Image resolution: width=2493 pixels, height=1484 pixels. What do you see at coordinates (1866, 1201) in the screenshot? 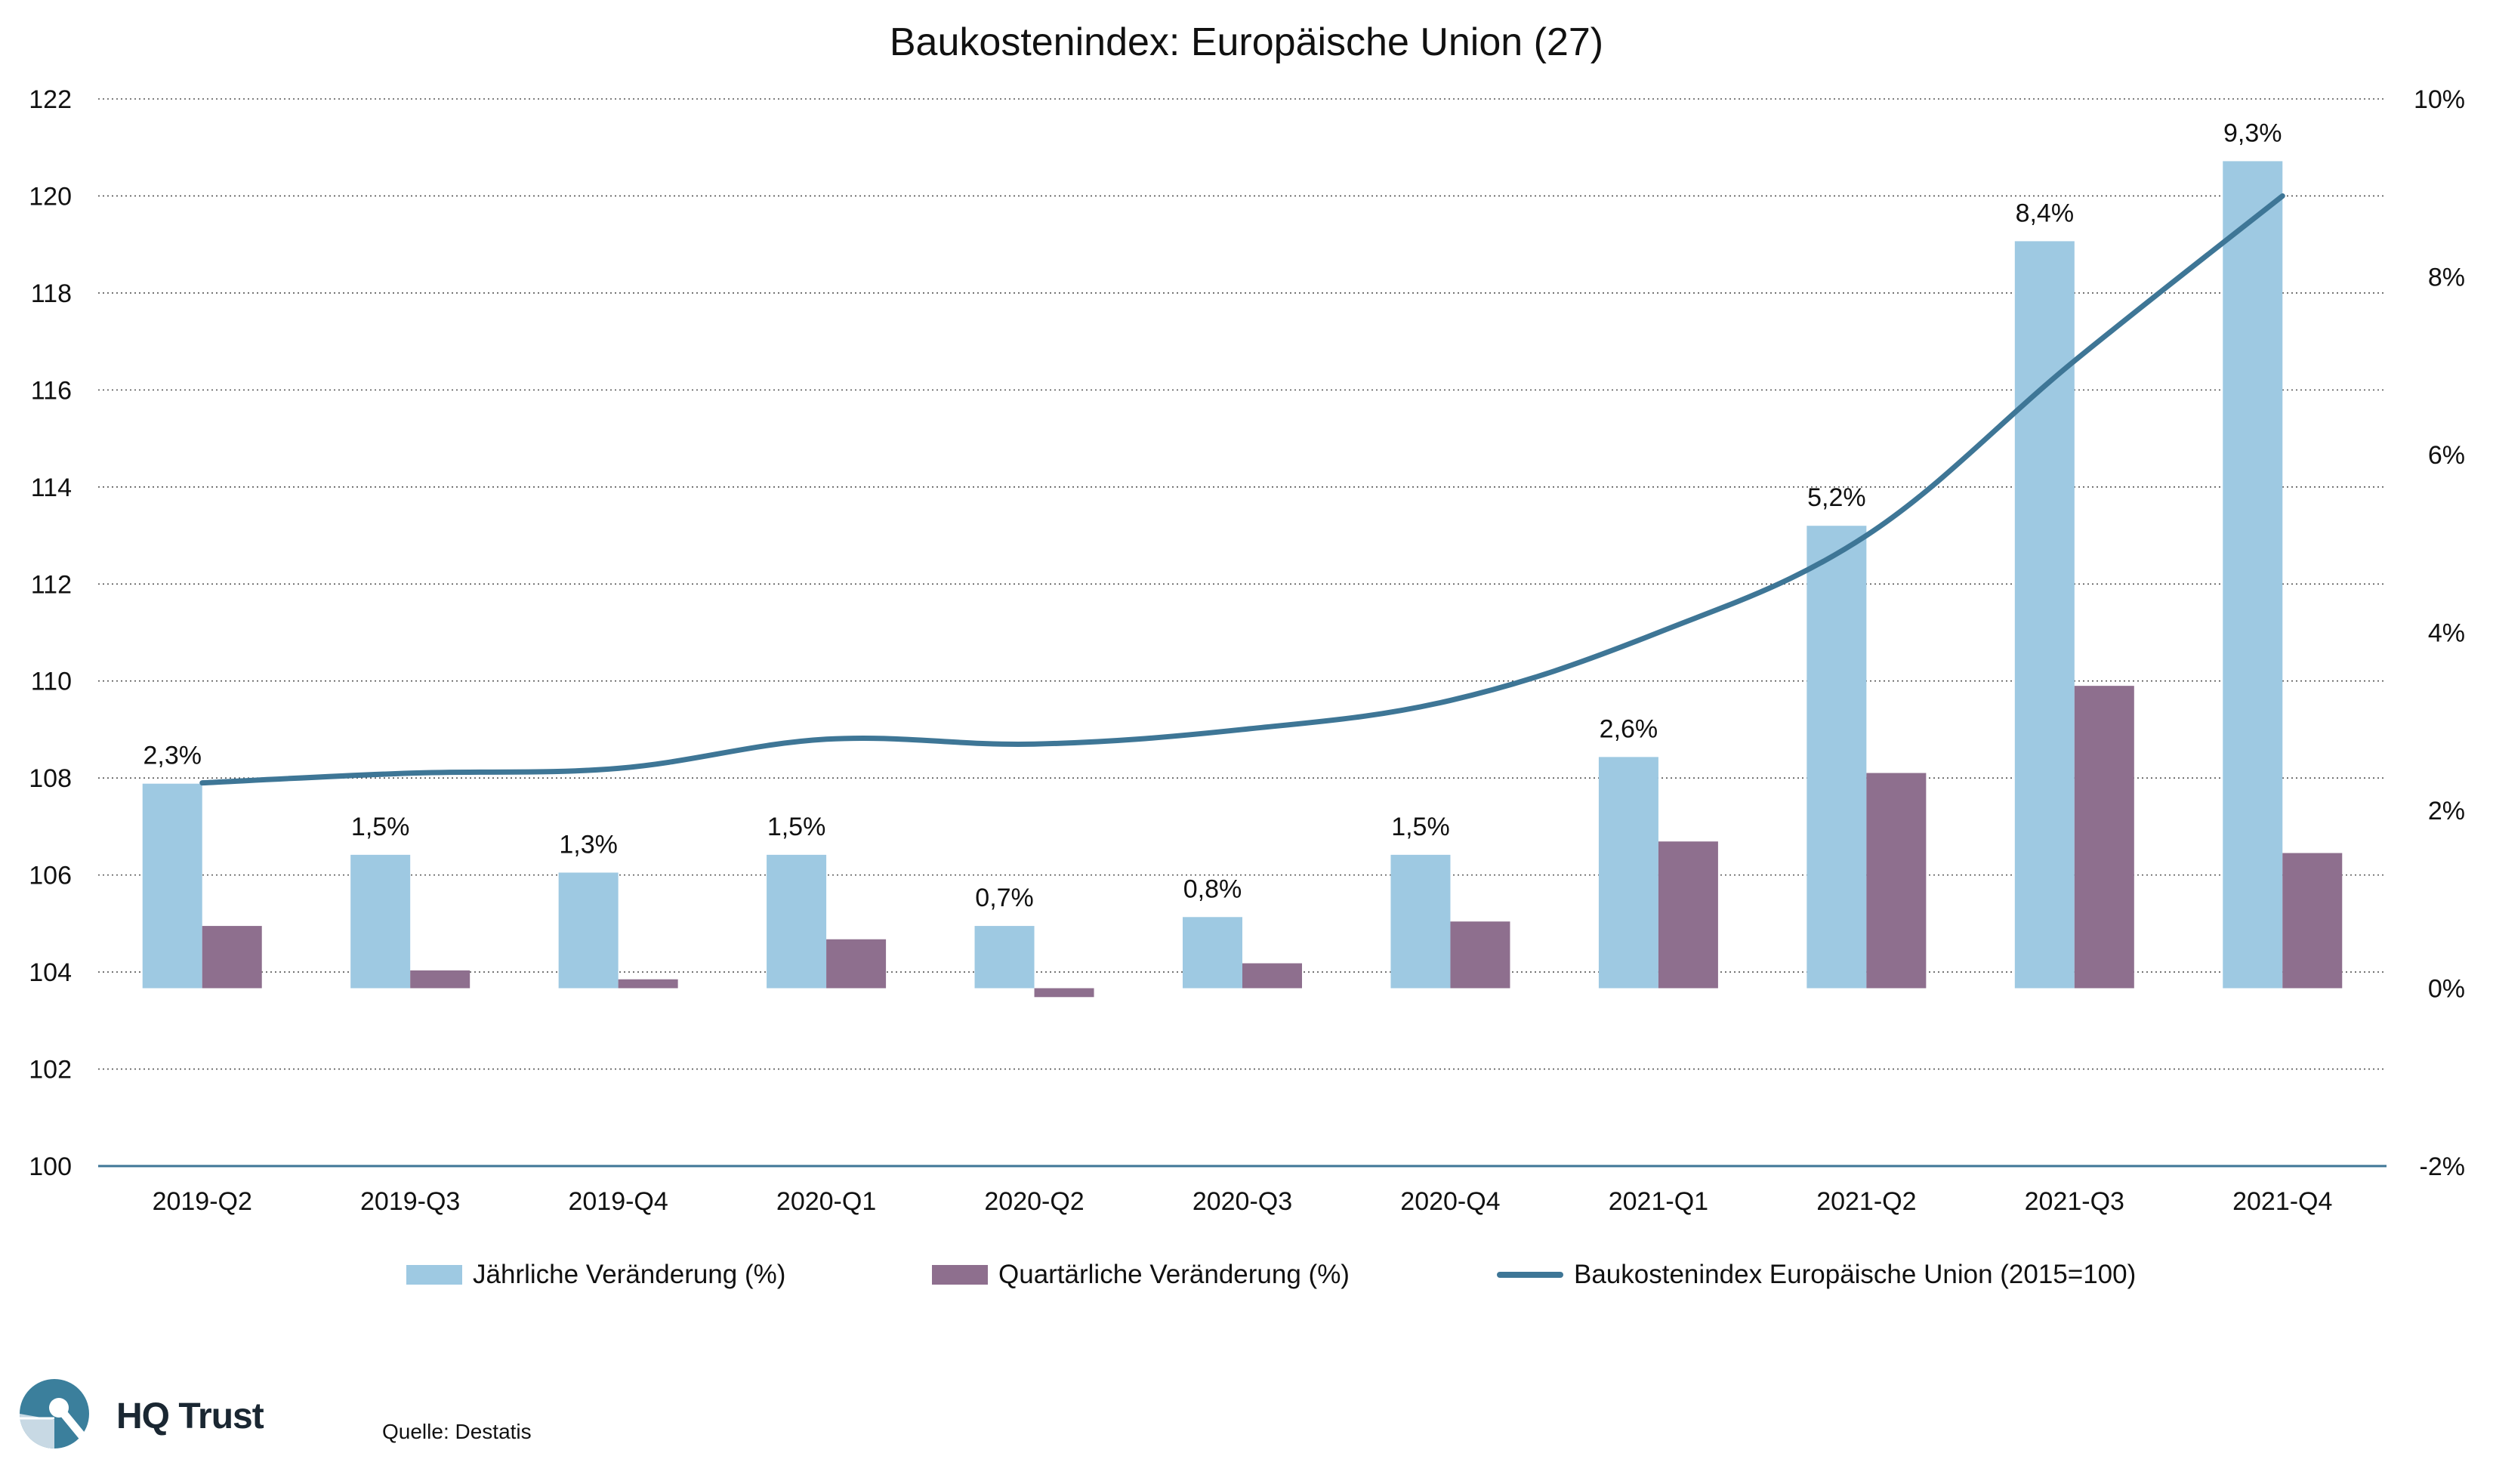
I see `x-tick-label: 2021-Q2` at bounding box center [1866, 1201].